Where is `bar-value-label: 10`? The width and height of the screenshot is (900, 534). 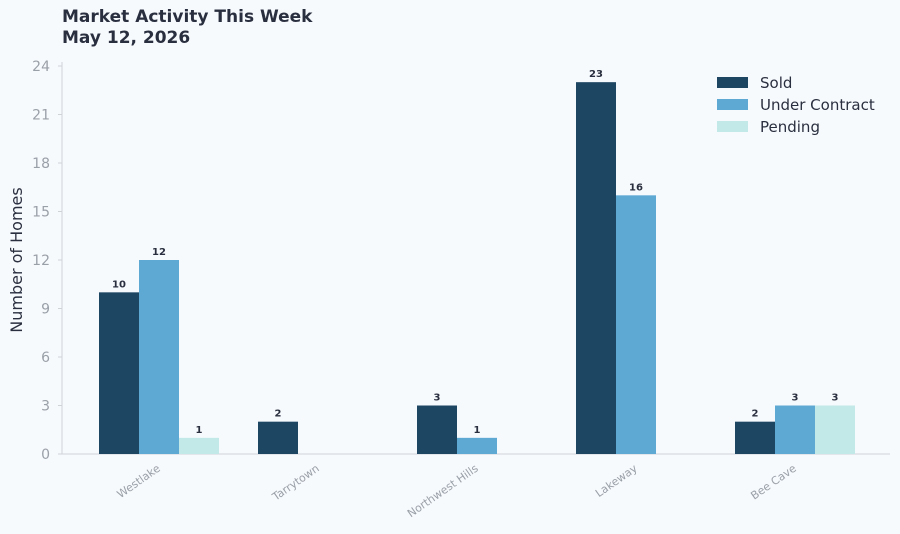 bar-value-label: 10 is located at coordinates (119, 284).